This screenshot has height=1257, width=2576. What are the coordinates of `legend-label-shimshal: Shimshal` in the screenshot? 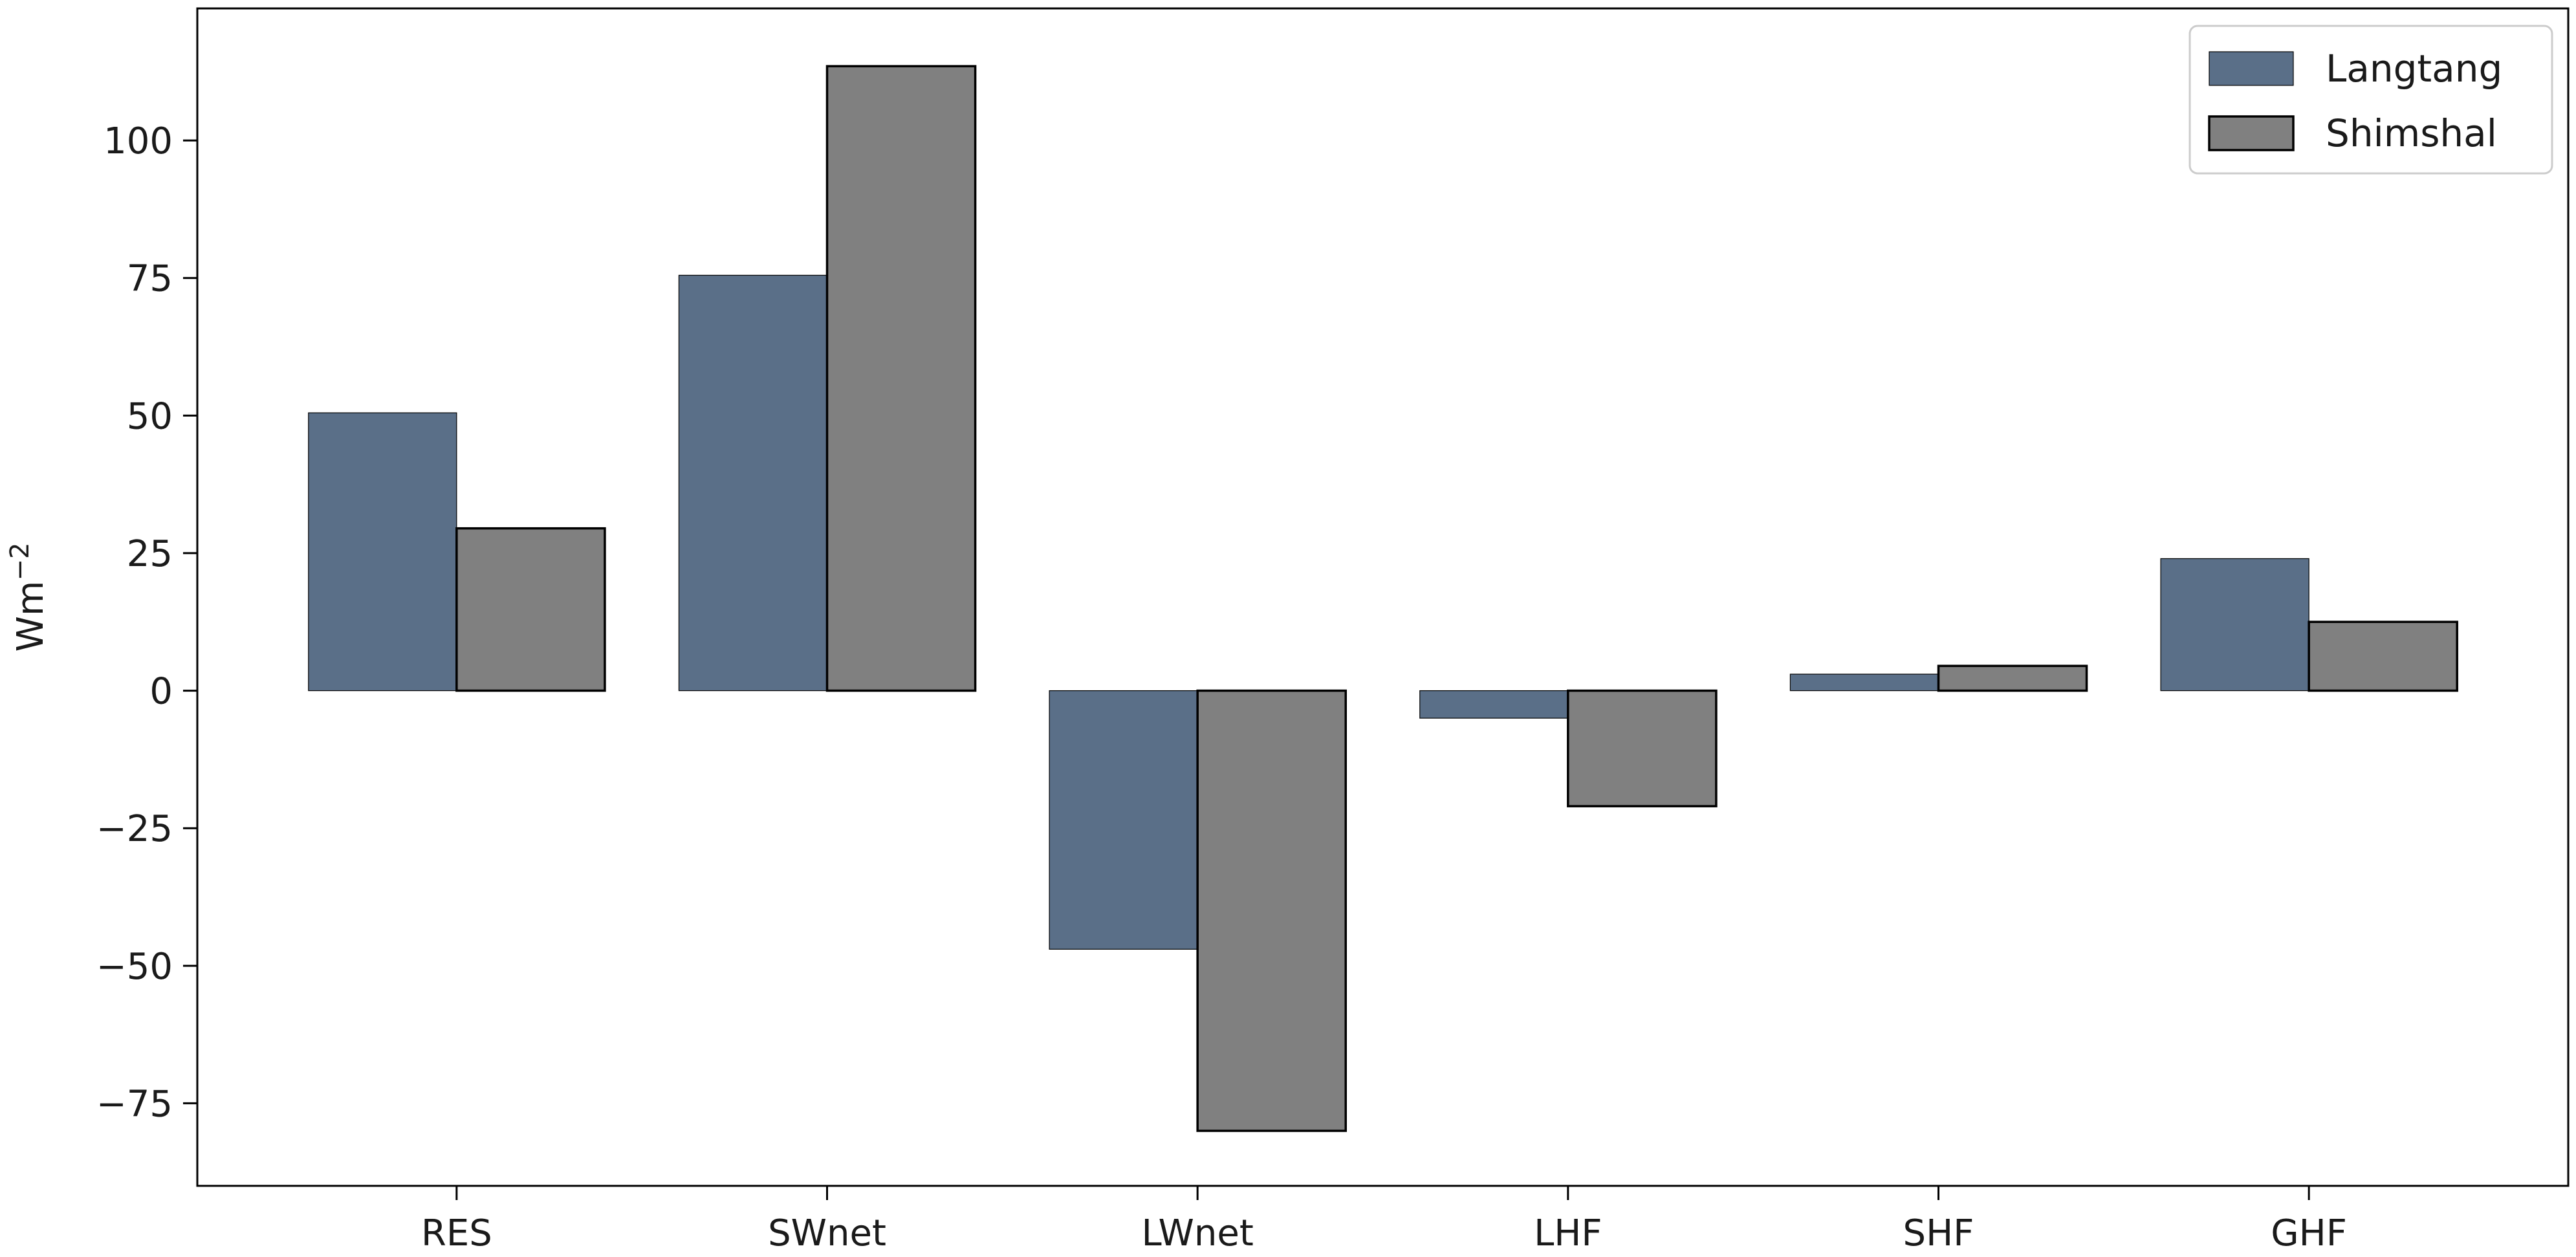 It's located at (2411, 133).